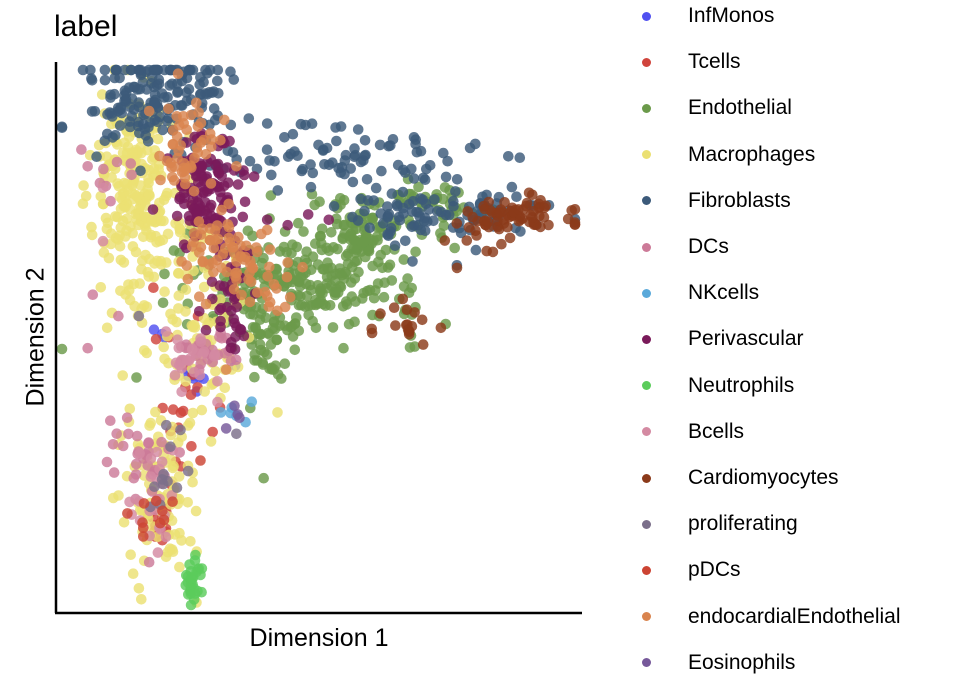  I want to click on point-infmonos, so click(154, 330).